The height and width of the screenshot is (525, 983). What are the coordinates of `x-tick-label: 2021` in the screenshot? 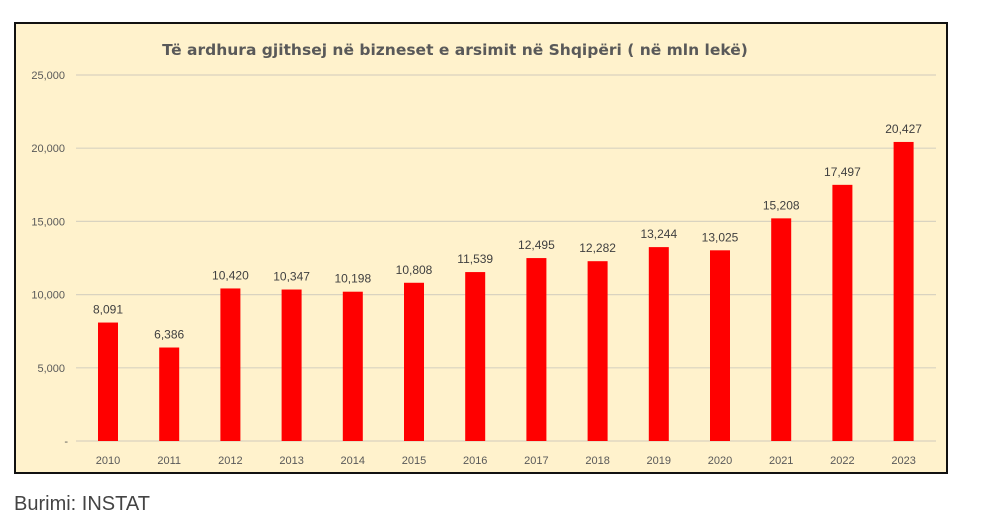 It's located at (781, 461).